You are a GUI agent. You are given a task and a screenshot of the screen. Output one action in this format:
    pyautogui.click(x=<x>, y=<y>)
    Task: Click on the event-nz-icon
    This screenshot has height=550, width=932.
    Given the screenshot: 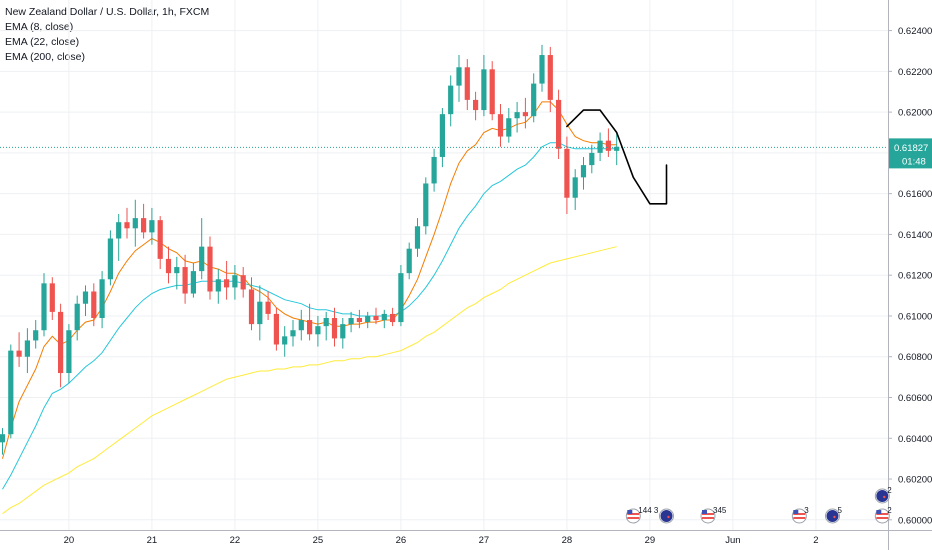 What is the action you would take?
    pyautogui.click(x=666, y=516)
    